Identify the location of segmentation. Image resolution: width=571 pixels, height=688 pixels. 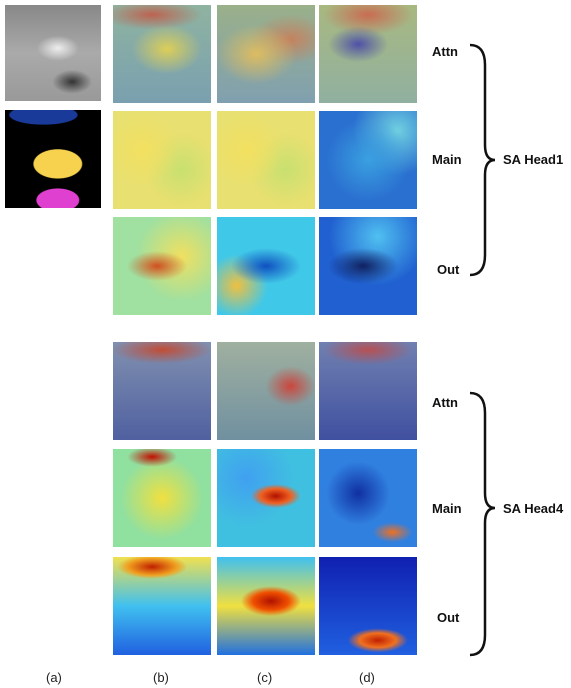
(53, 159).